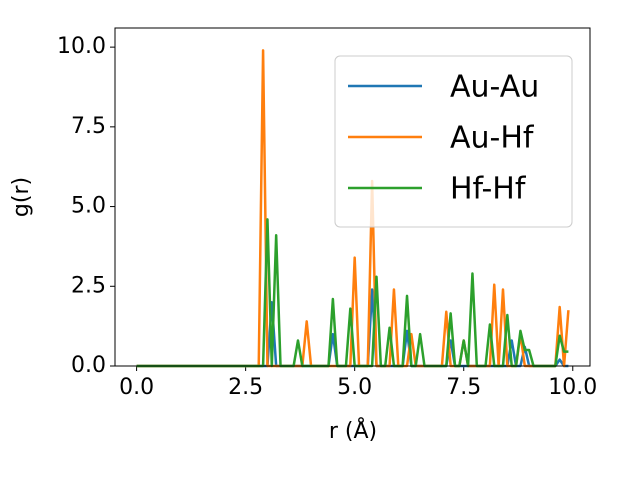  I want to click on x-axis-label: r (Å), so click(353, 430).